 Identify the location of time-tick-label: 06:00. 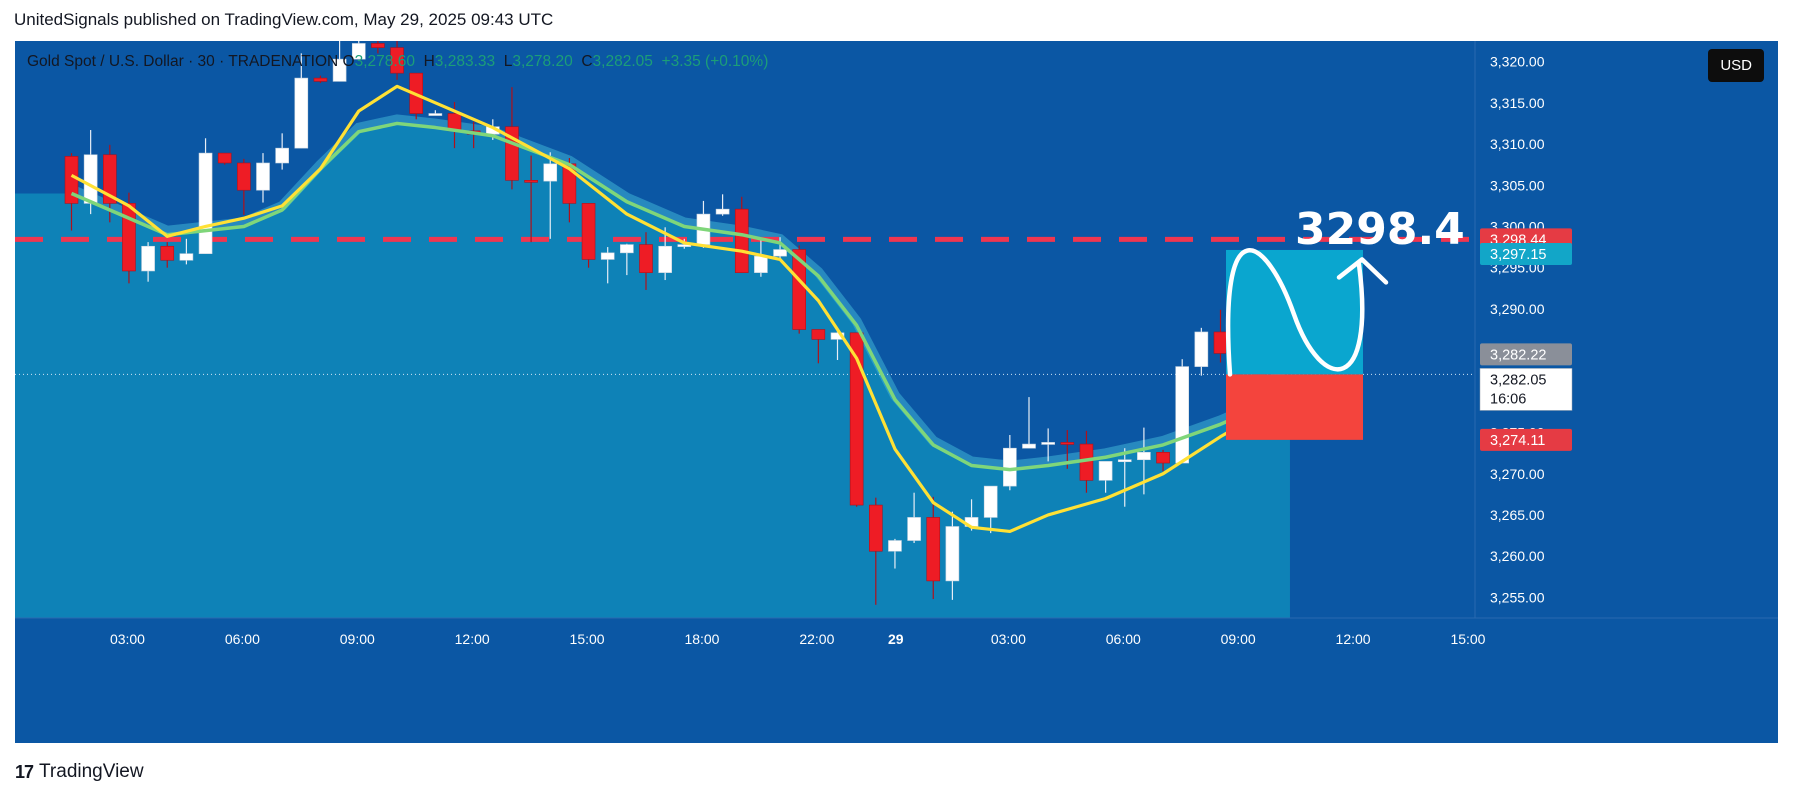
(1123, 639).